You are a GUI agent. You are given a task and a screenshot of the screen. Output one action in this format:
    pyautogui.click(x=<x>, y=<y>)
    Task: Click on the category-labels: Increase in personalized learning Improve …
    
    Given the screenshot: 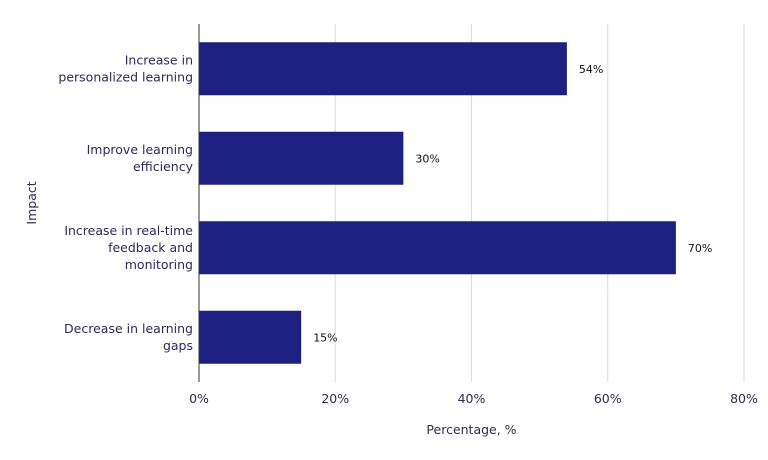 What is the action you would take?
    pyautogui.click(x=125, y=202)
    